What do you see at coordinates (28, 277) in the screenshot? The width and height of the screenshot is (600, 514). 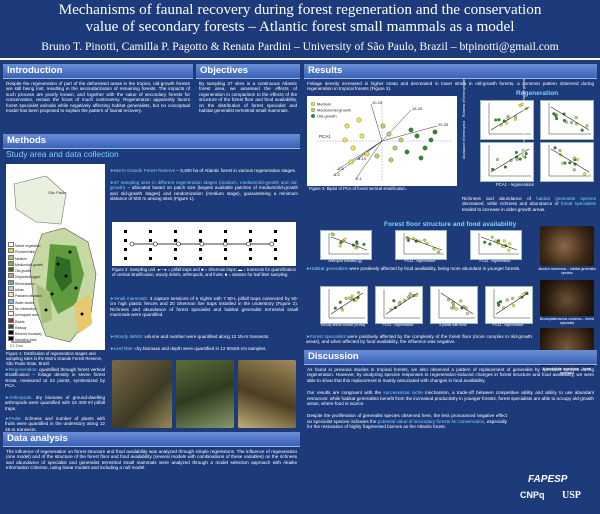 I see `map-legend-label: Degraded/logged` at bounding box center [28, 277].